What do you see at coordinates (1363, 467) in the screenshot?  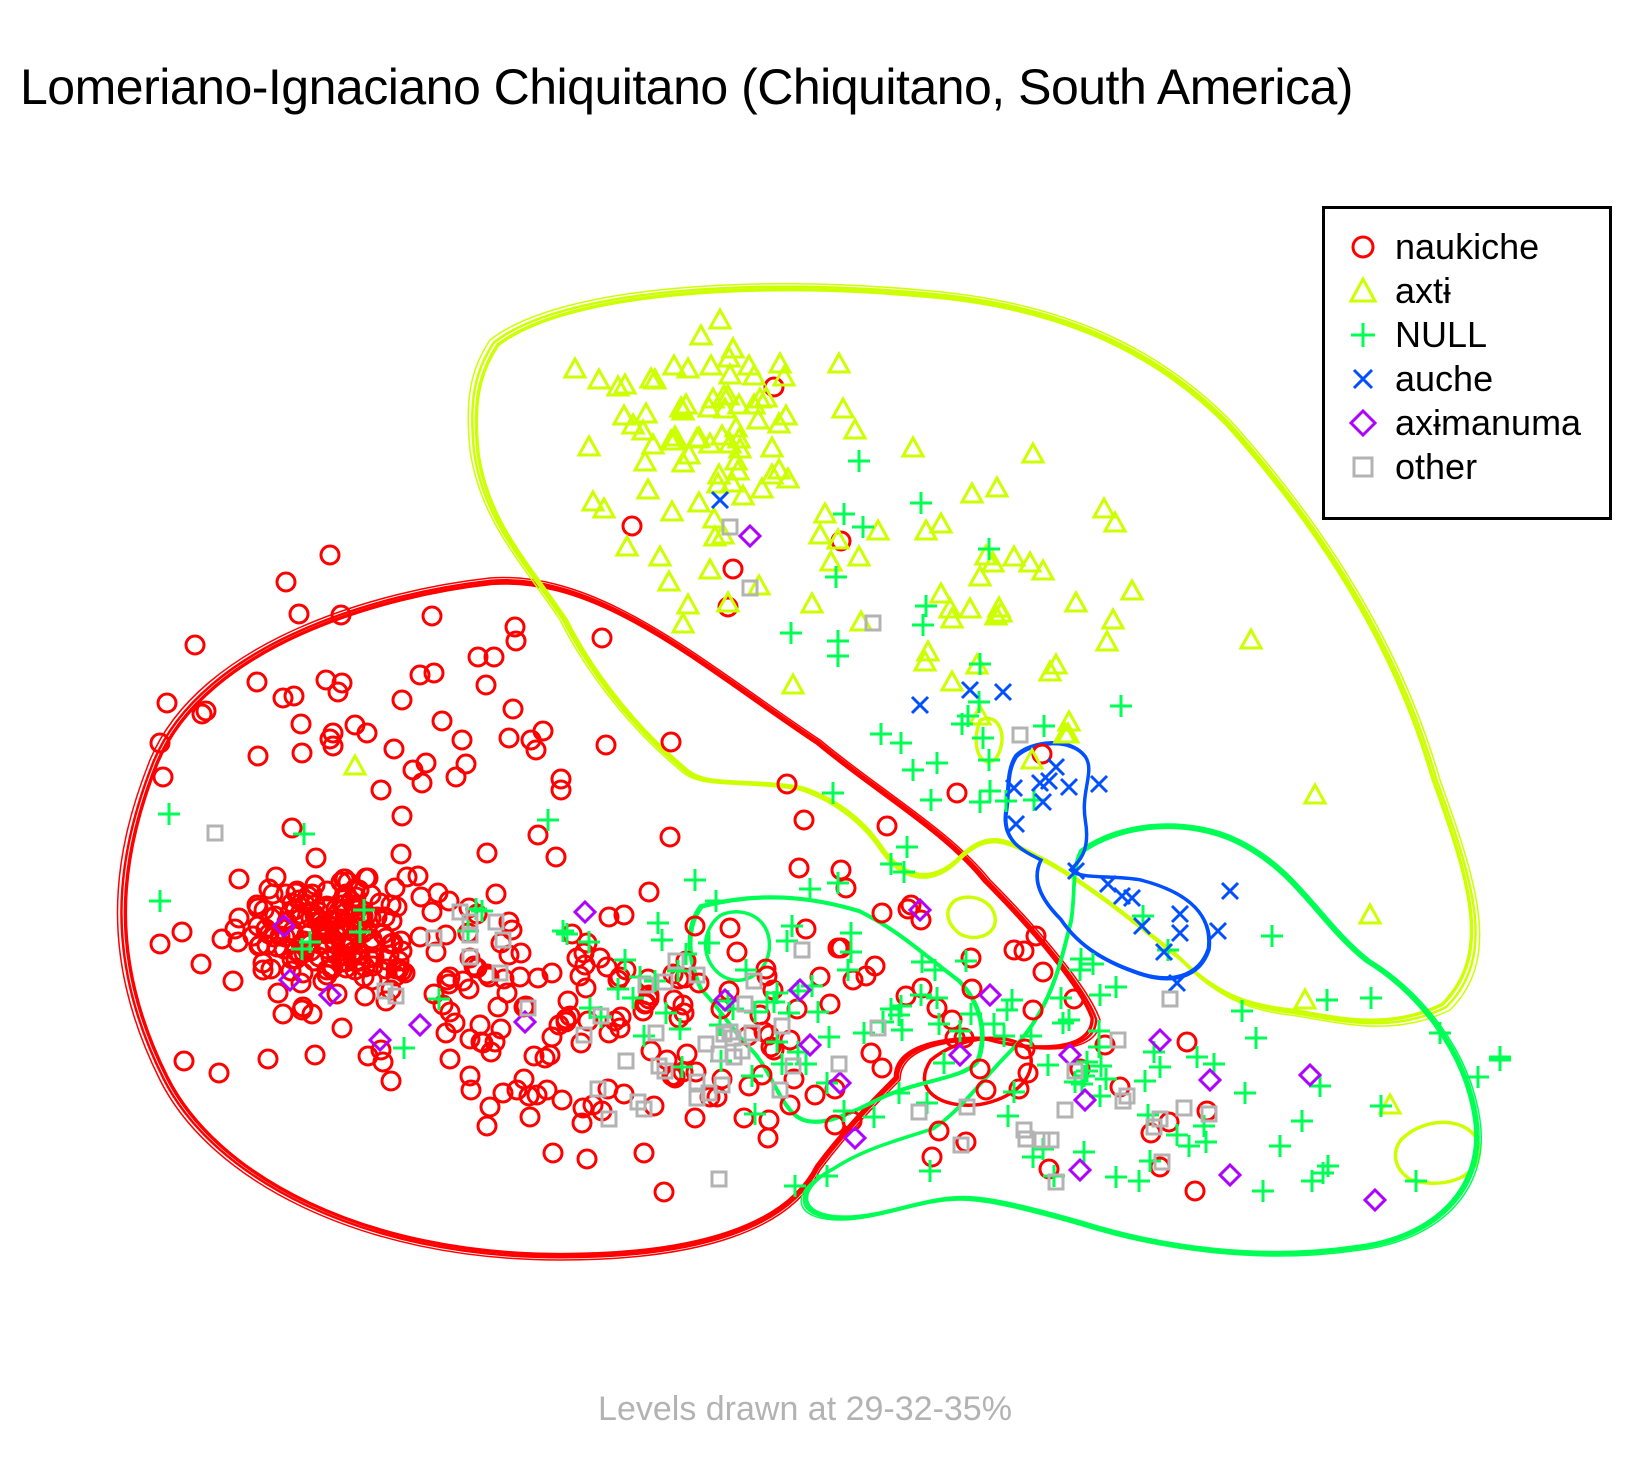 I see `square-marker-icon` at bounding box center [1363, 467].